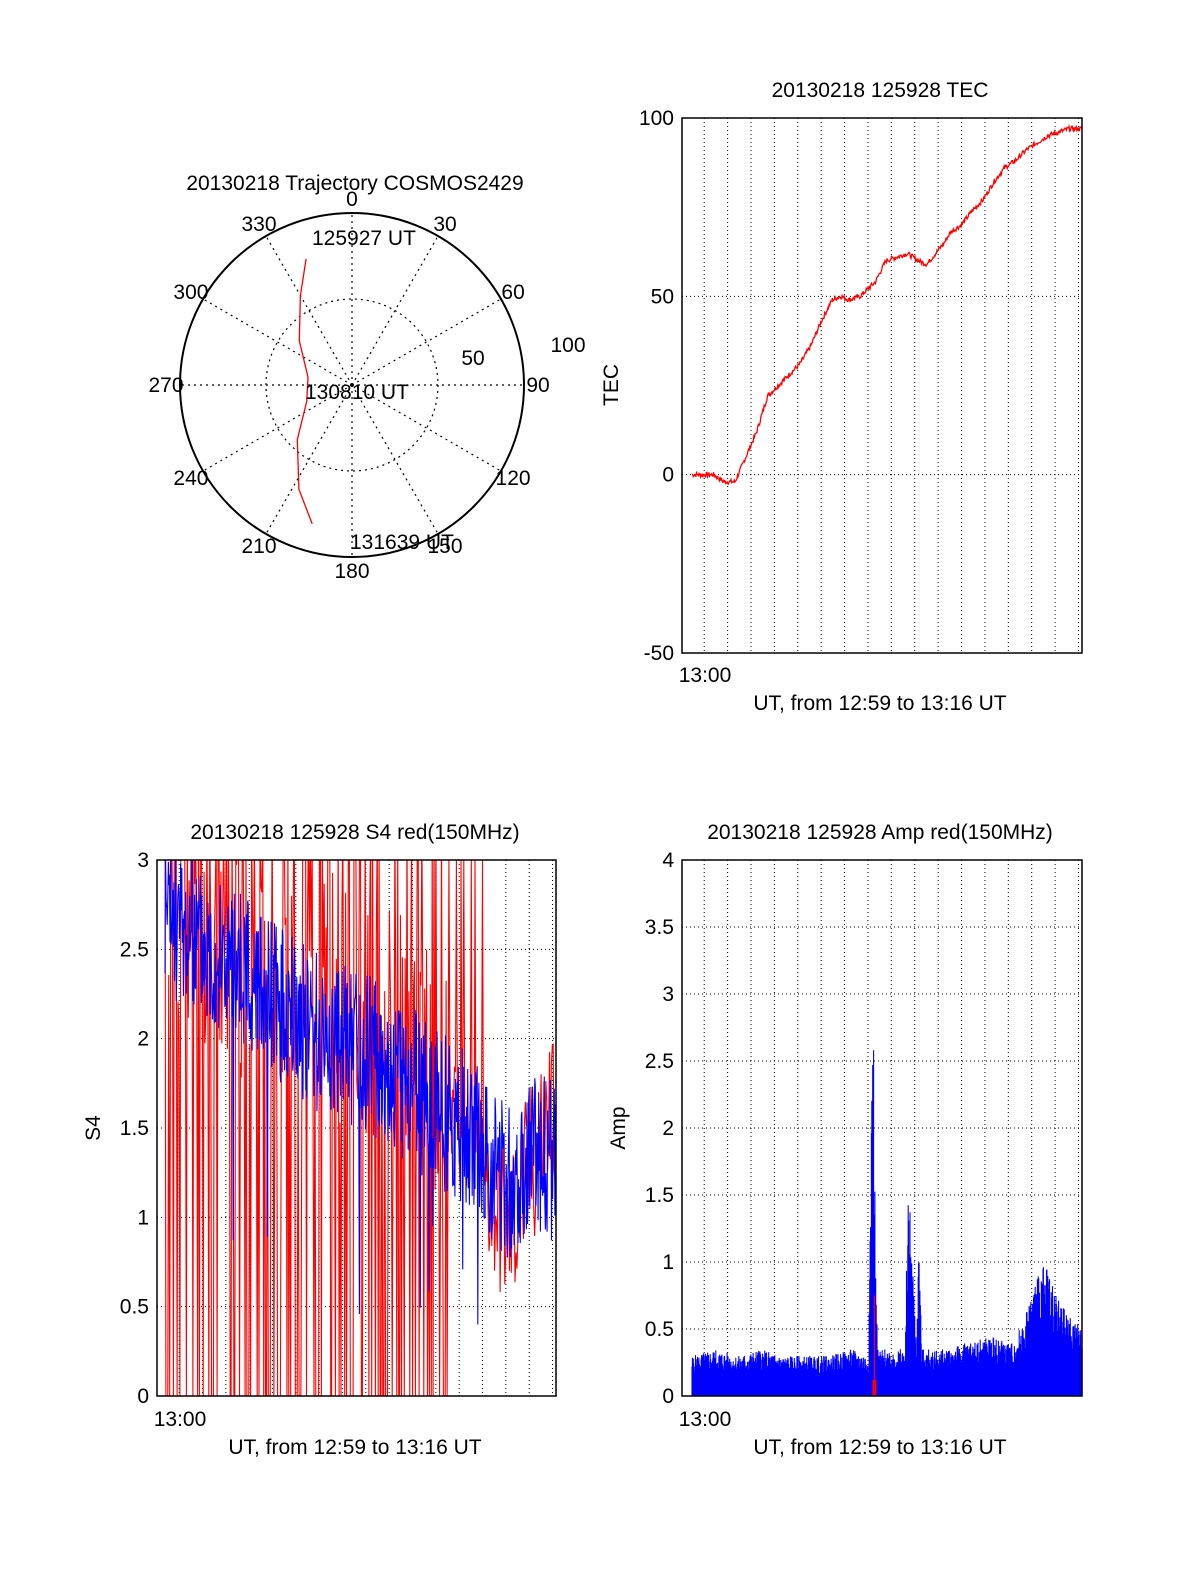 This screenshot has width=1200, height=1575. I want to click on amp-x-tick-label: 13:00, so click(705, 1419).